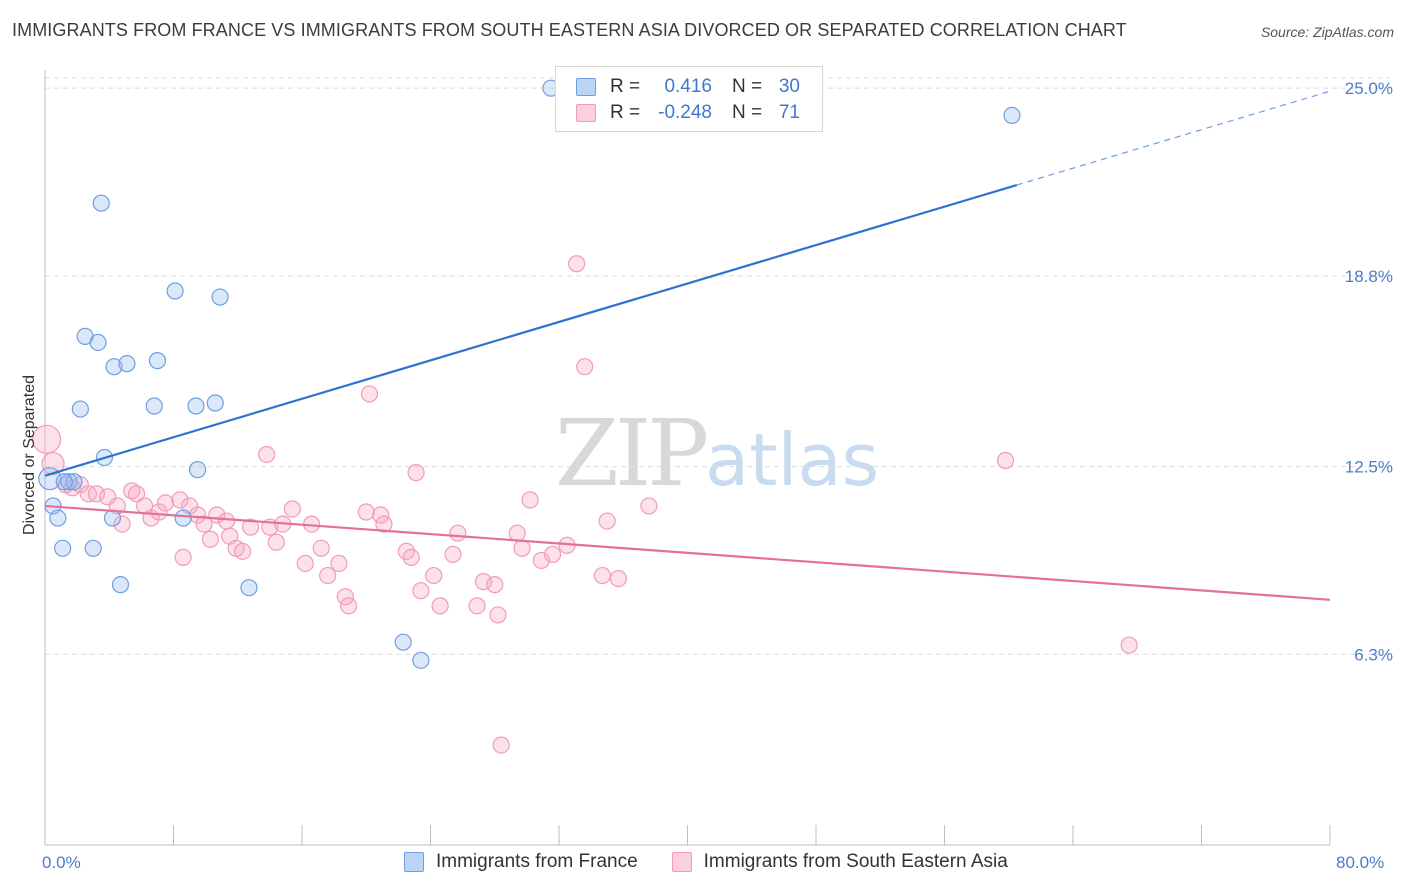 Image resolution: width=1406 pixels, height=892 pixels. Describe the element at coordinates (61, 862) in the screenshot. I see `x-axis-min-label: 0.0%` at that location.